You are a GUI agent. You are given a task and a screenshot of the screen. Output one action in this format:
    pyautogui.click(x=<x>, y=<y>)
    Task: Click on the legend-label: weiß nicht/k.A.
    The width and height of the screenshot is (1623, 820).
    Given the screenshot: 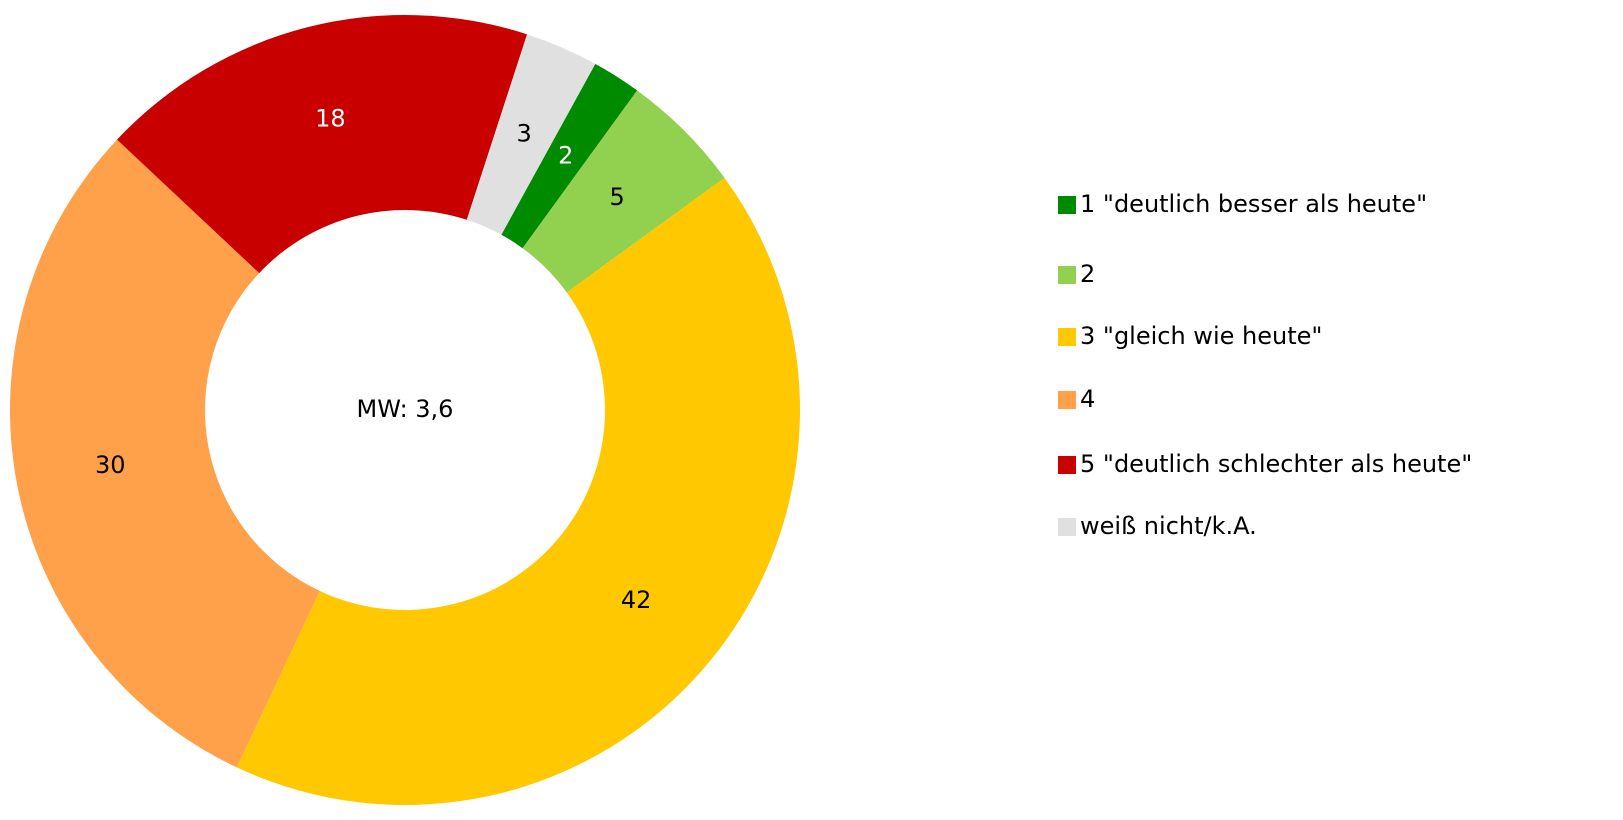 What is the action you would take?
    pyautogui.click(x=1168, y=526)
    